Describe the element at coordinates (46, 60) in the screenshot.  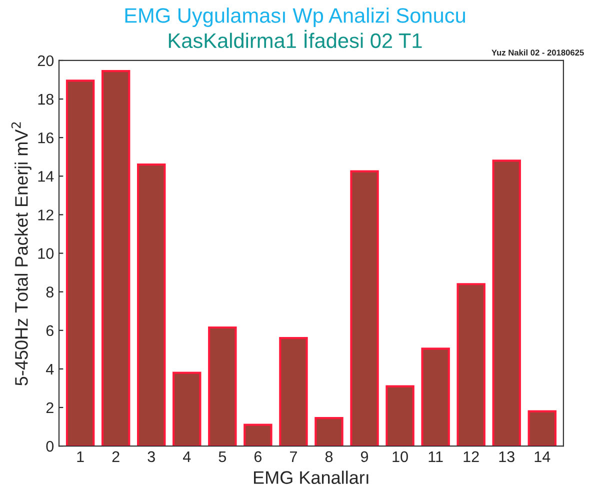
I see `y-tick-label: 20` at that location.